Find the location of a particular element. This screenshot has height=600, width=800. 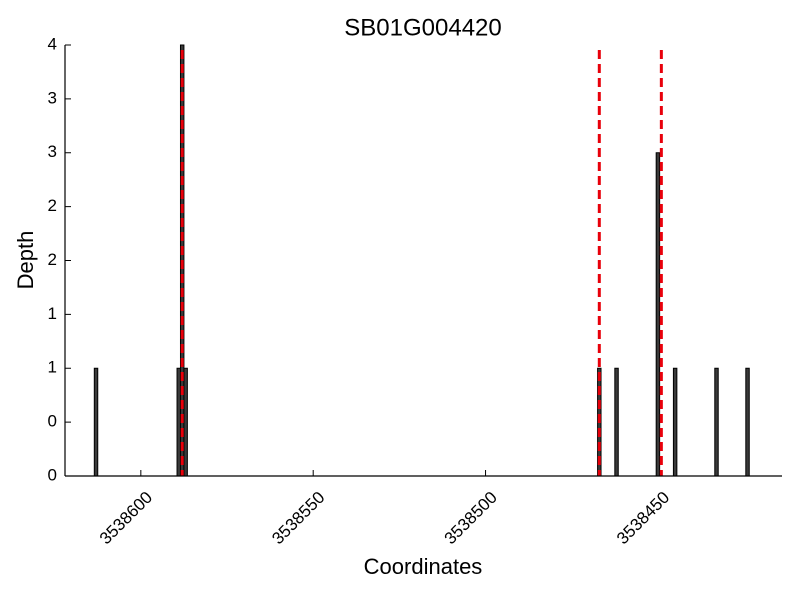

x-tick-label: 3538450 is located at coordinates (643, 518).